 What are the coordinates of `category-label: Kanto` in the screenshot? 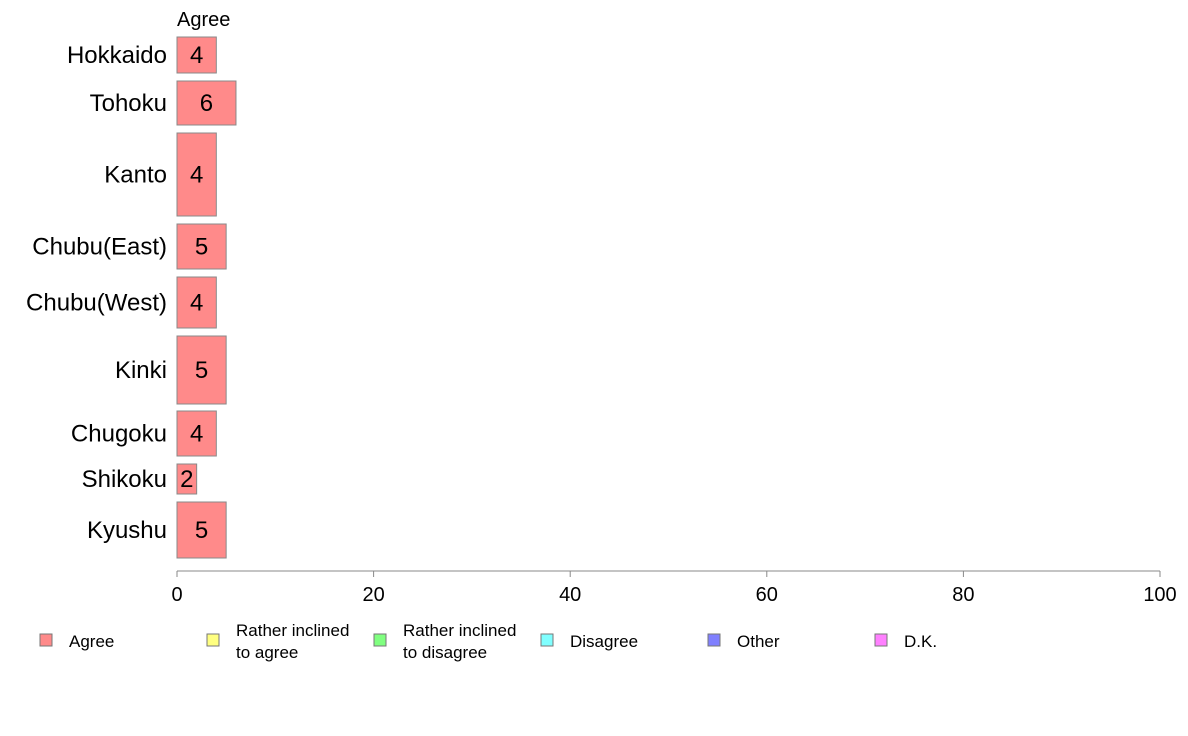 It's located at (135, 175).